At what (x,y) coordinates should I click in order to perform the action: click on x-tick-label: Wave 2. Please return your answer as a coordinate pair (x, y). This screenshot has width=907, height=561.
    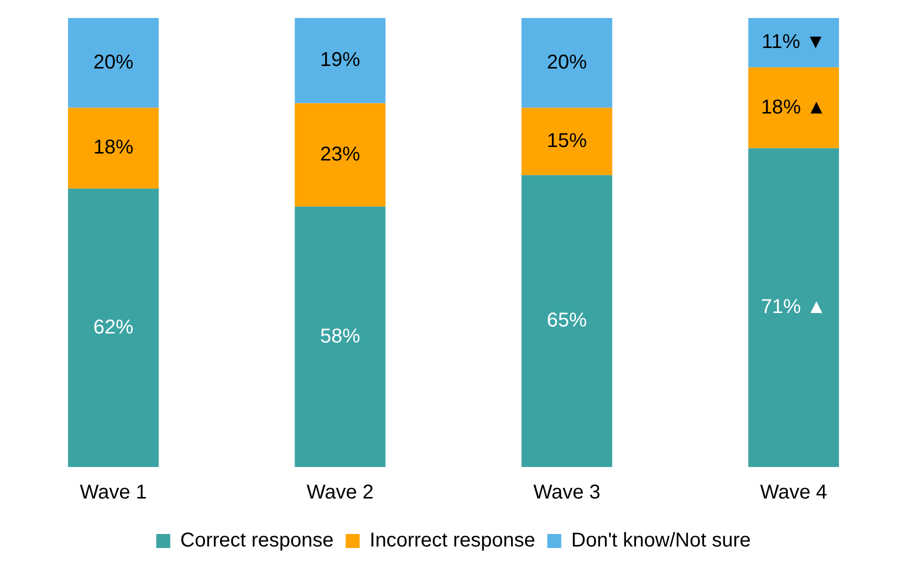
    Looking at the image, I should click on (340, 493).